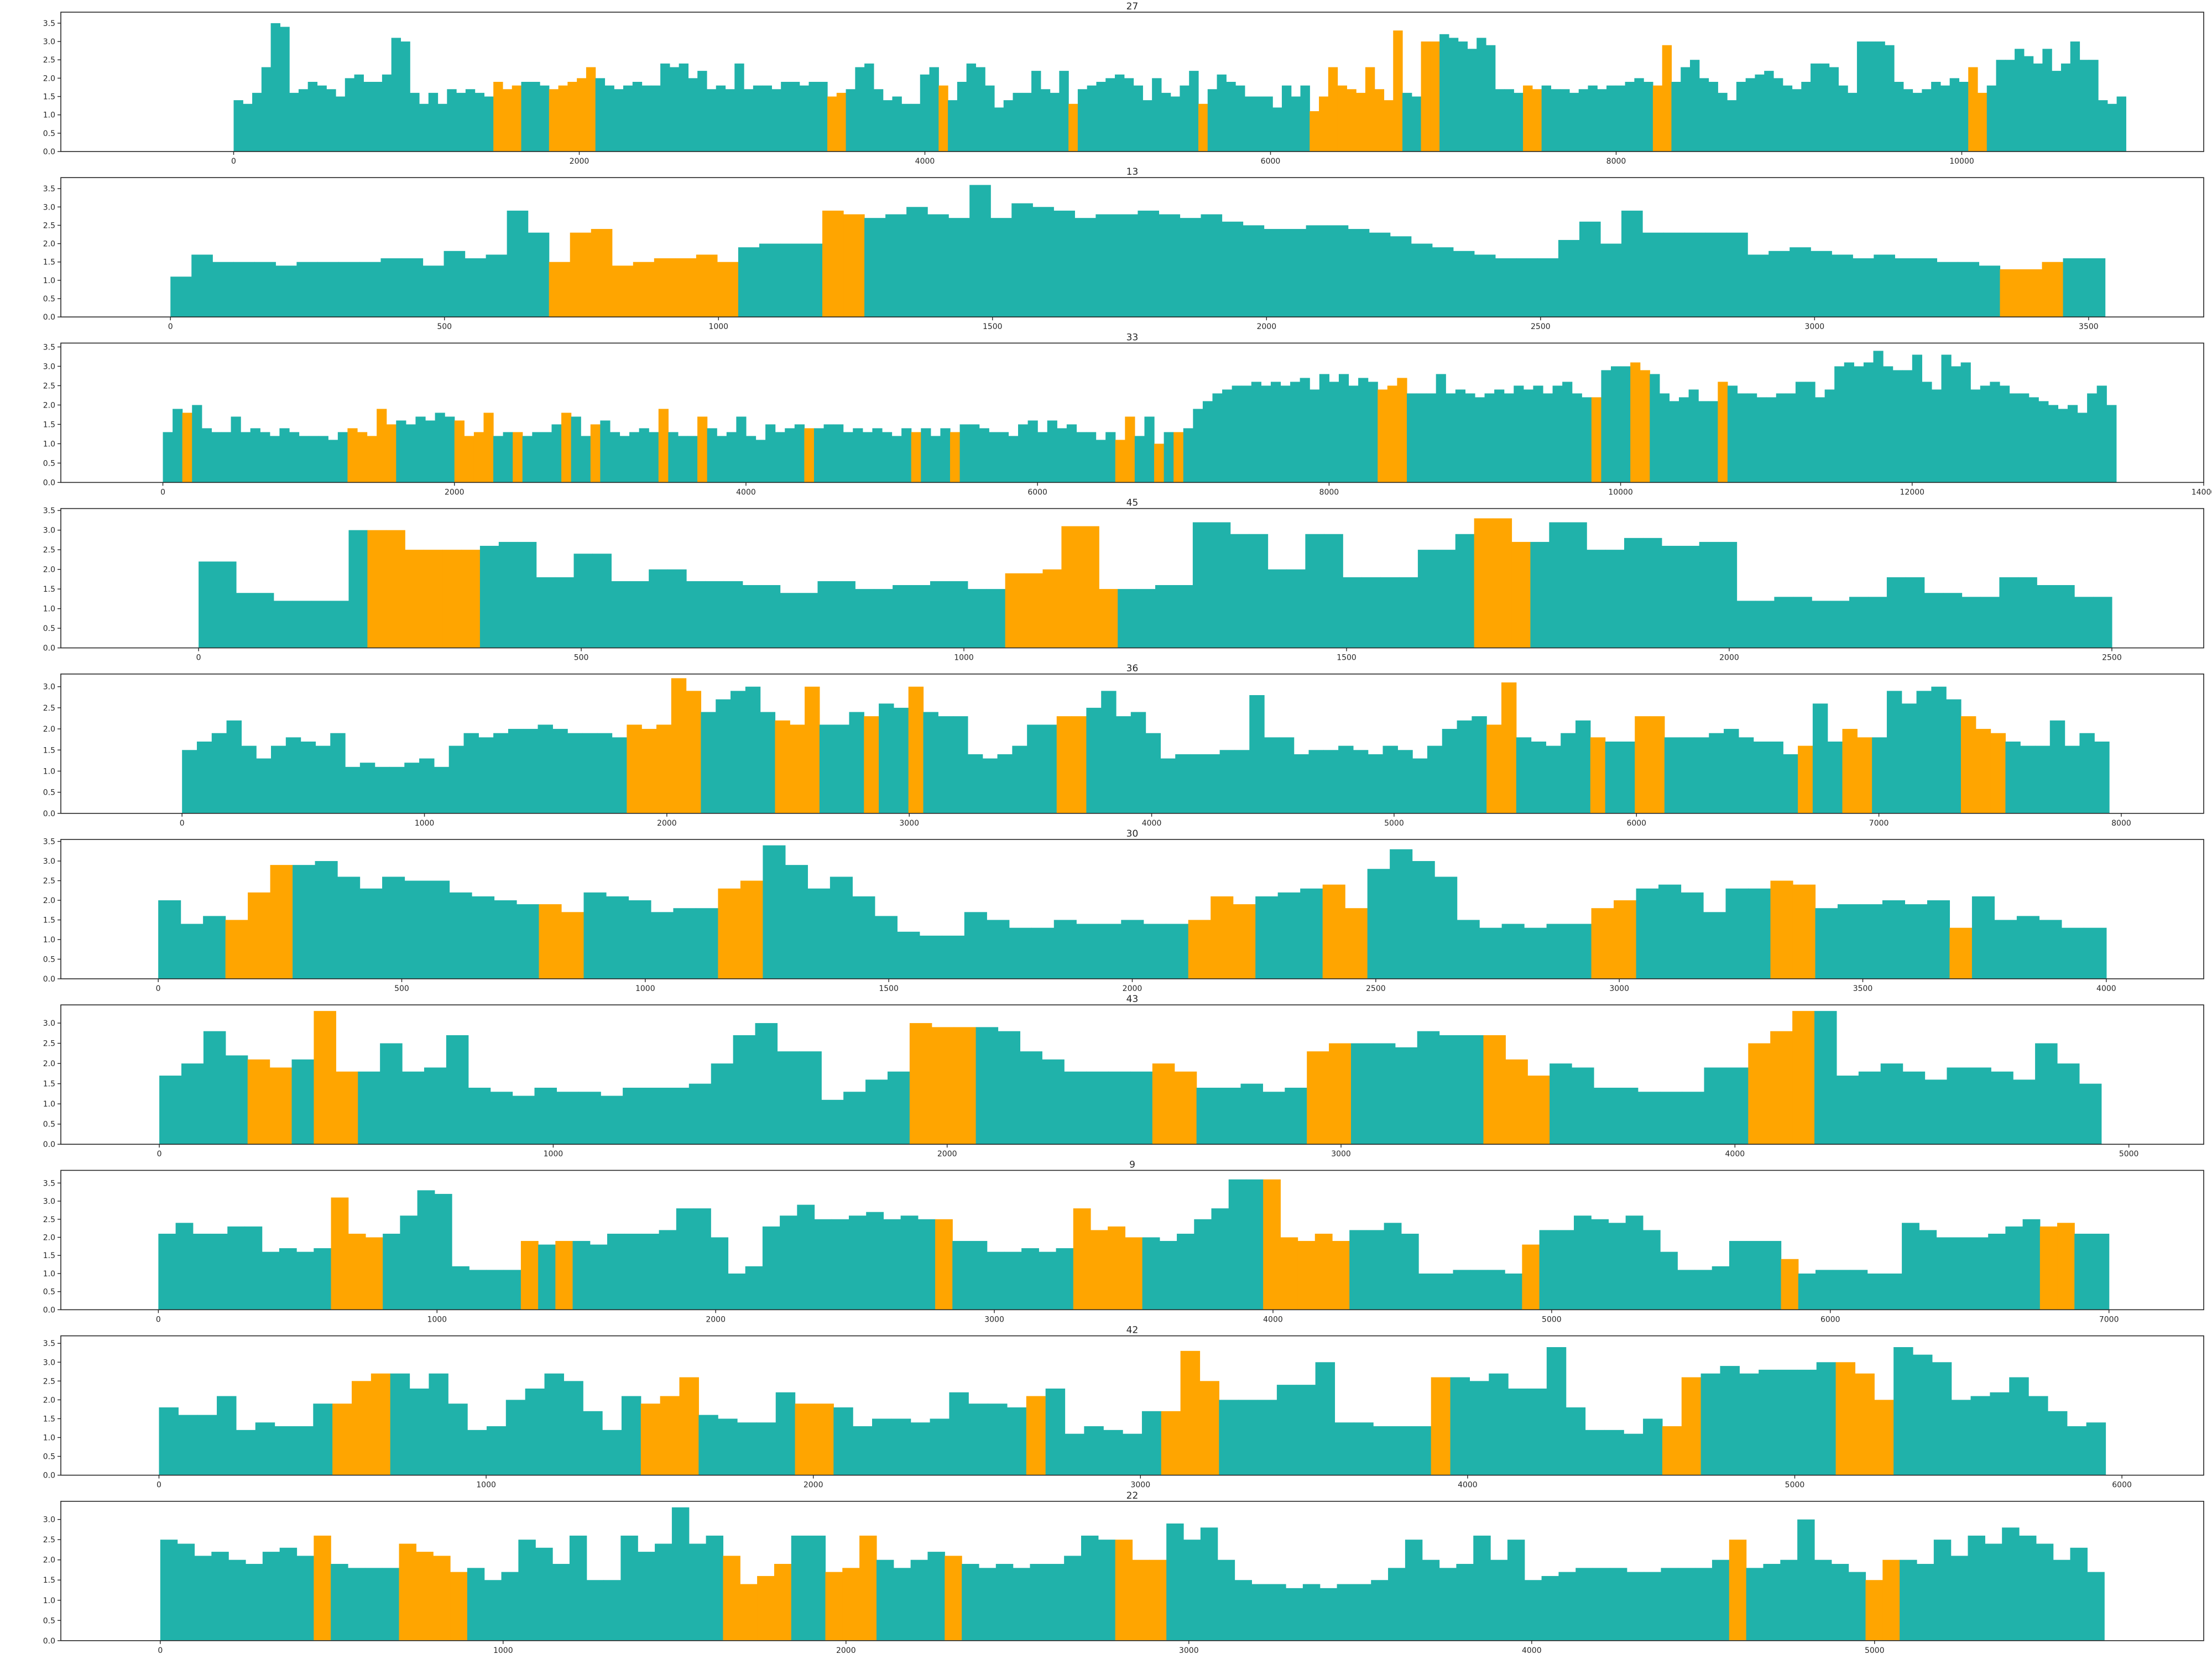  What do you see at coordinates (1133, 1496) in the screenshot?
I see `subplot-title: 22` at bounding box center [1133, 1496].